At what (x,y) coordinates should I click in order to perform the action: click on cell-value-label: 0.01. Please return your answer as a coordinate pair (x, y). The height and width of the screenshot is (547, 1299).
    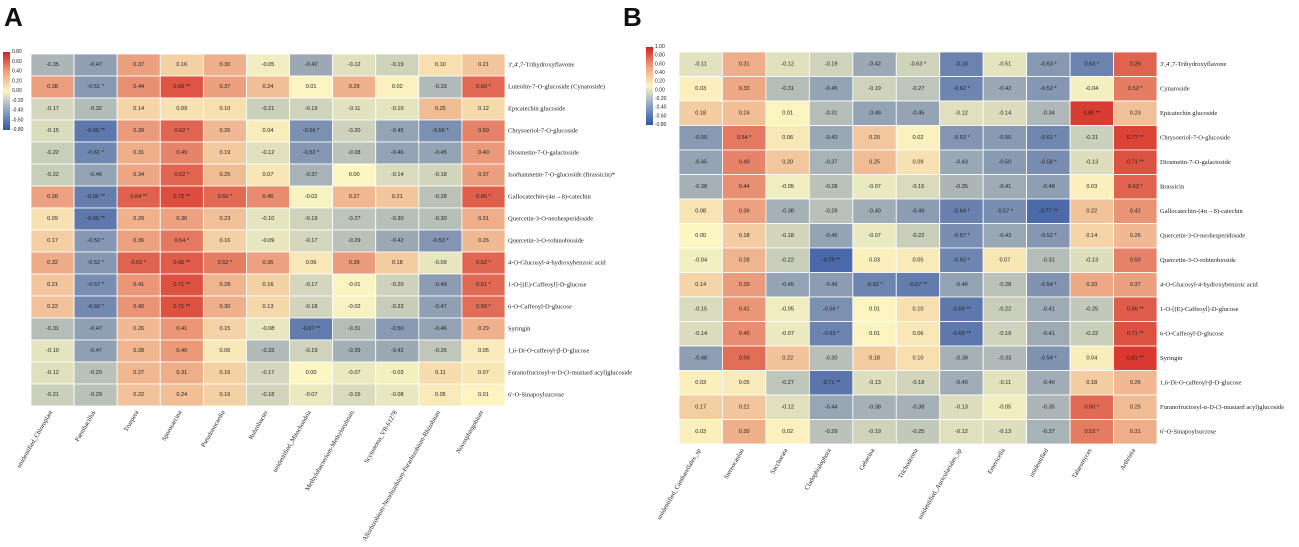
    Looking at the image, I should click on (874, 309).